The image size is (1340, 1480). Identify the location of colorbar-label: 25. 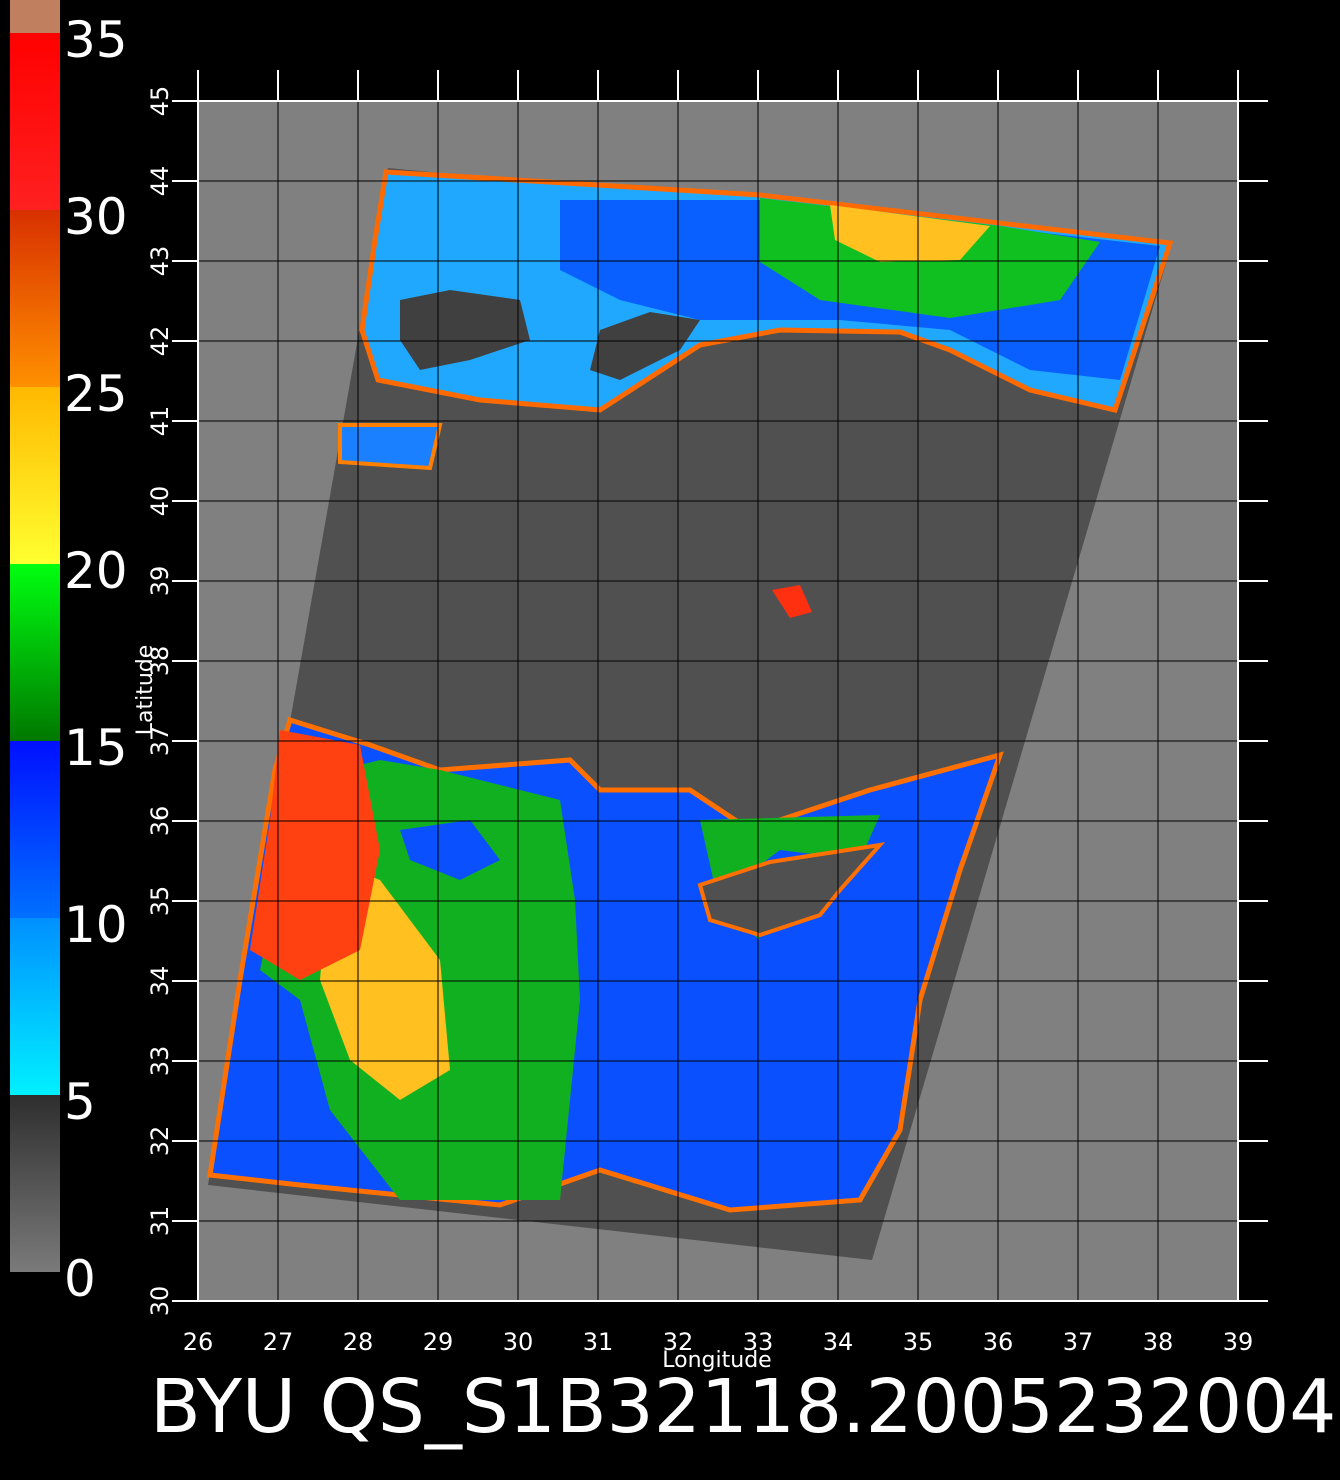
(96, 394).